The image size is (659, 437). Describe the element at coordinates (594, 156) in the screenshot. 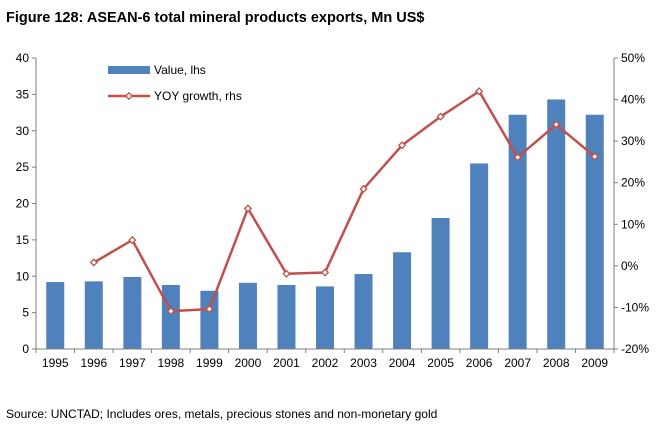

I see `growth-marker-2009` at that location.